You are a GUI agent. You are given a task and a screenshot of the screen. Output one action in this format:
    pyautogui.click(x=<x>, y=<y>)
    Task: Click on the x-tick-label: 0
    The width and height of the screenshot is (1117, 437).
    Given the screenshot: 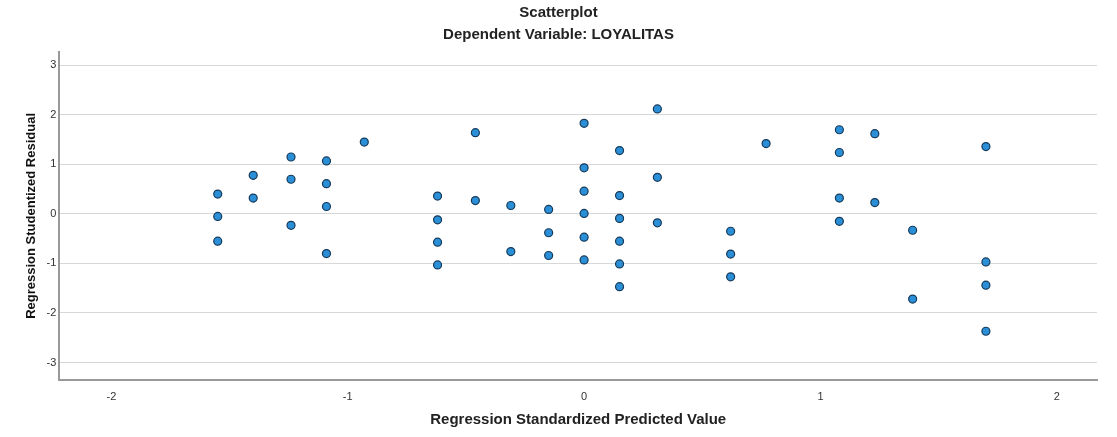 What is the action you would take?
    pyautogui.click(x=584, y=396)
    